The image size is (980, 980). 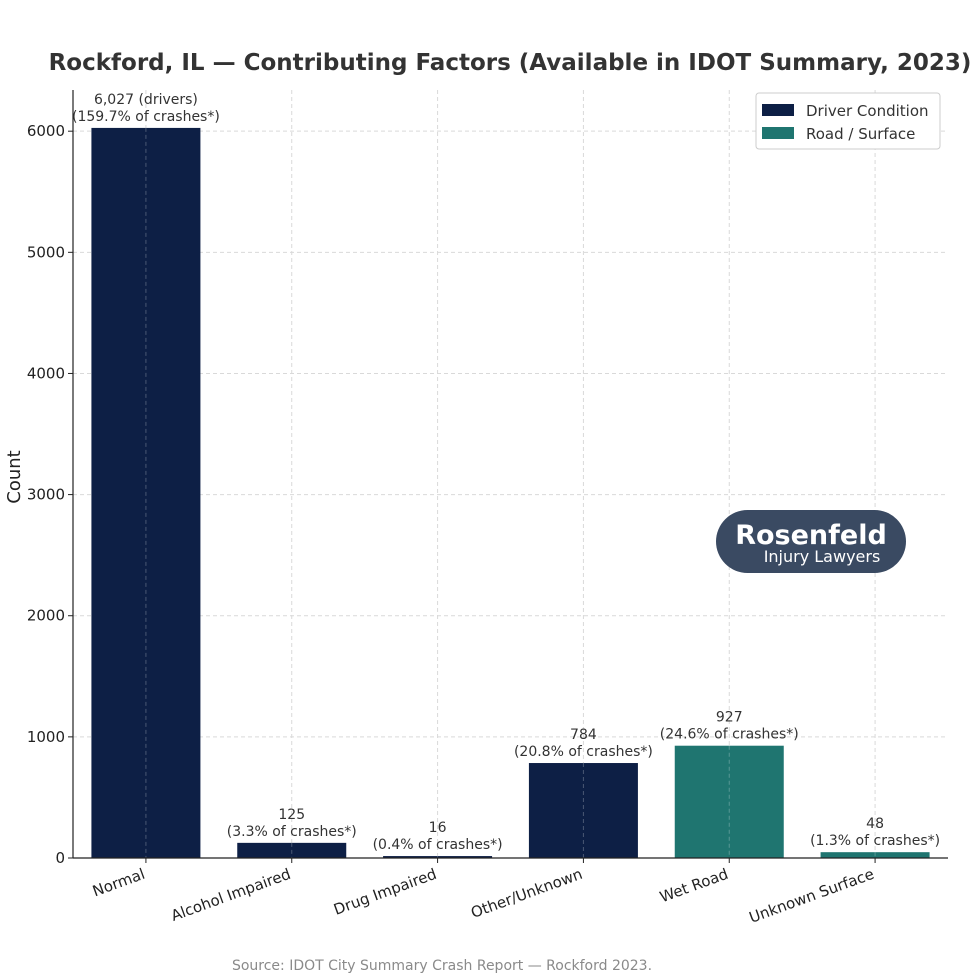 What do you see at coordinates (778, 133) in the screenshot?
I see `legend-swatch-road-surface` at bounding box center [778, 133].